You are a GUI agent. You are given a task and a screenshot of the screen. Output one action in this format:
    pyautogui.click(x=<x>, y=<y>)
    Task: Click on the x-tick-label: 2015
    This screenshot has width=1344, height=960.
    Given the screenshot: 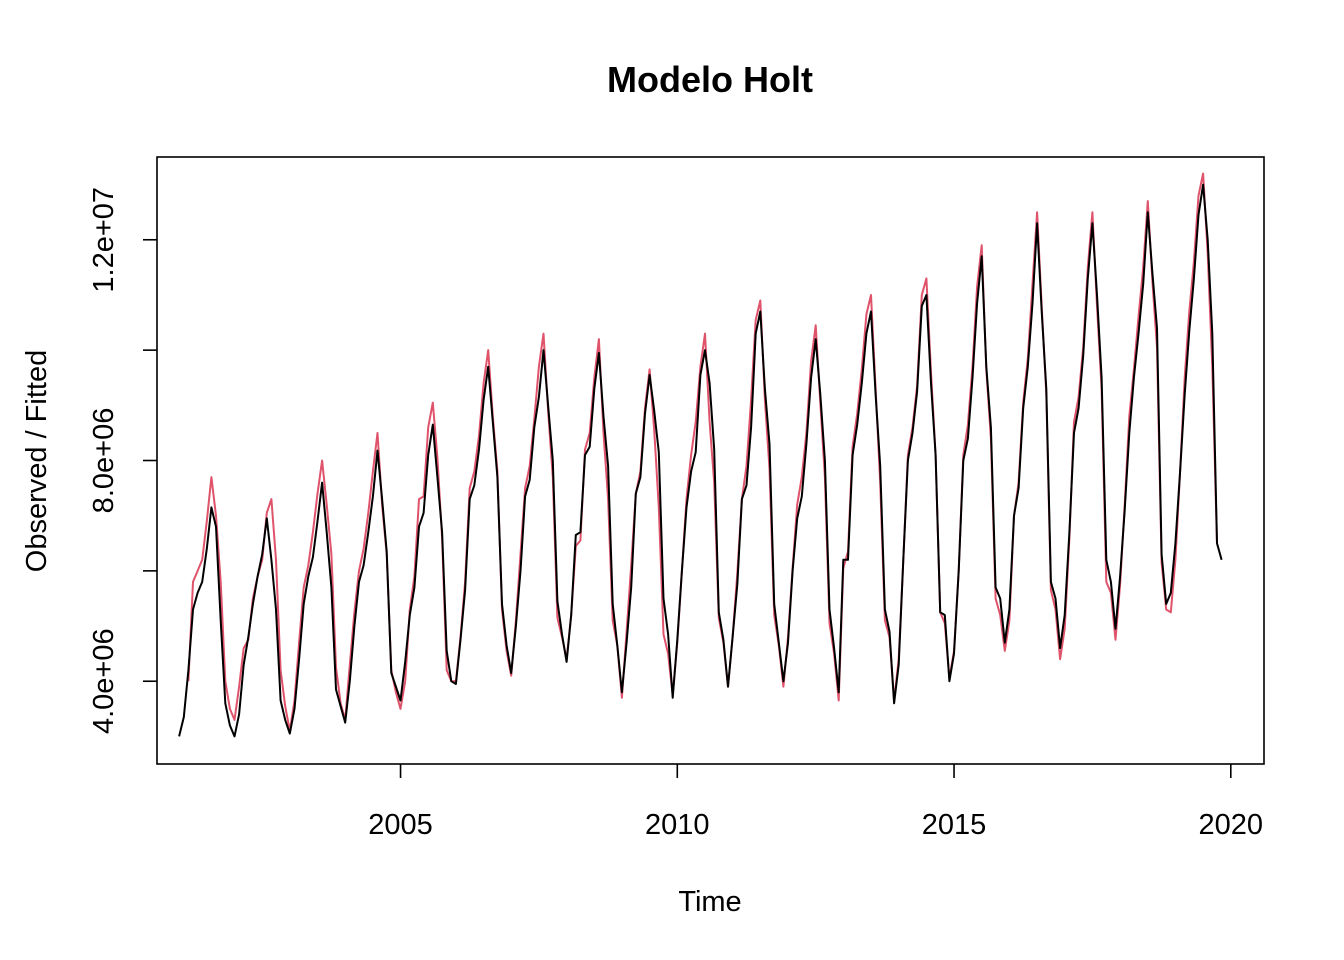 What is the action you would take?
    pyautogui.click(x=954, y=825)
    